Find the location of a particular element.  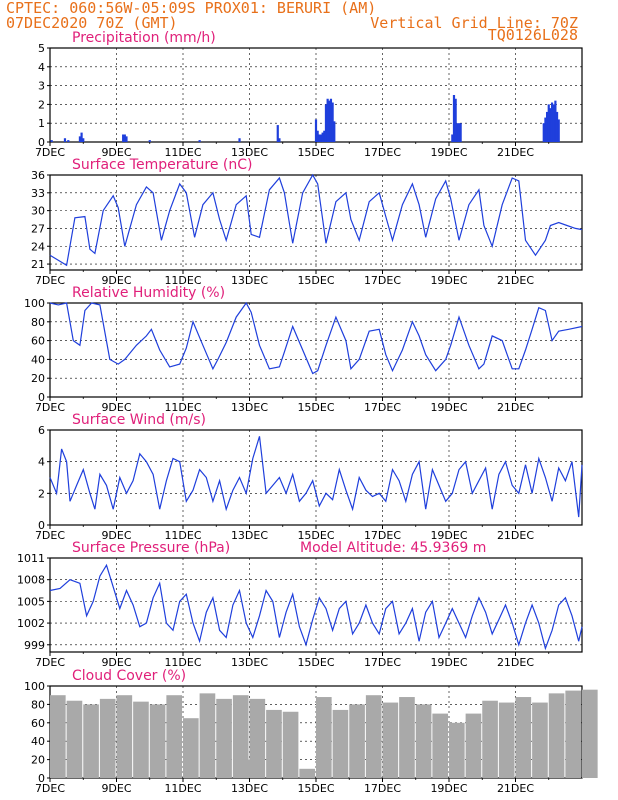

panel-subtitle: Model Altitude: 45.9369 m is located at coordinates (393, 548).